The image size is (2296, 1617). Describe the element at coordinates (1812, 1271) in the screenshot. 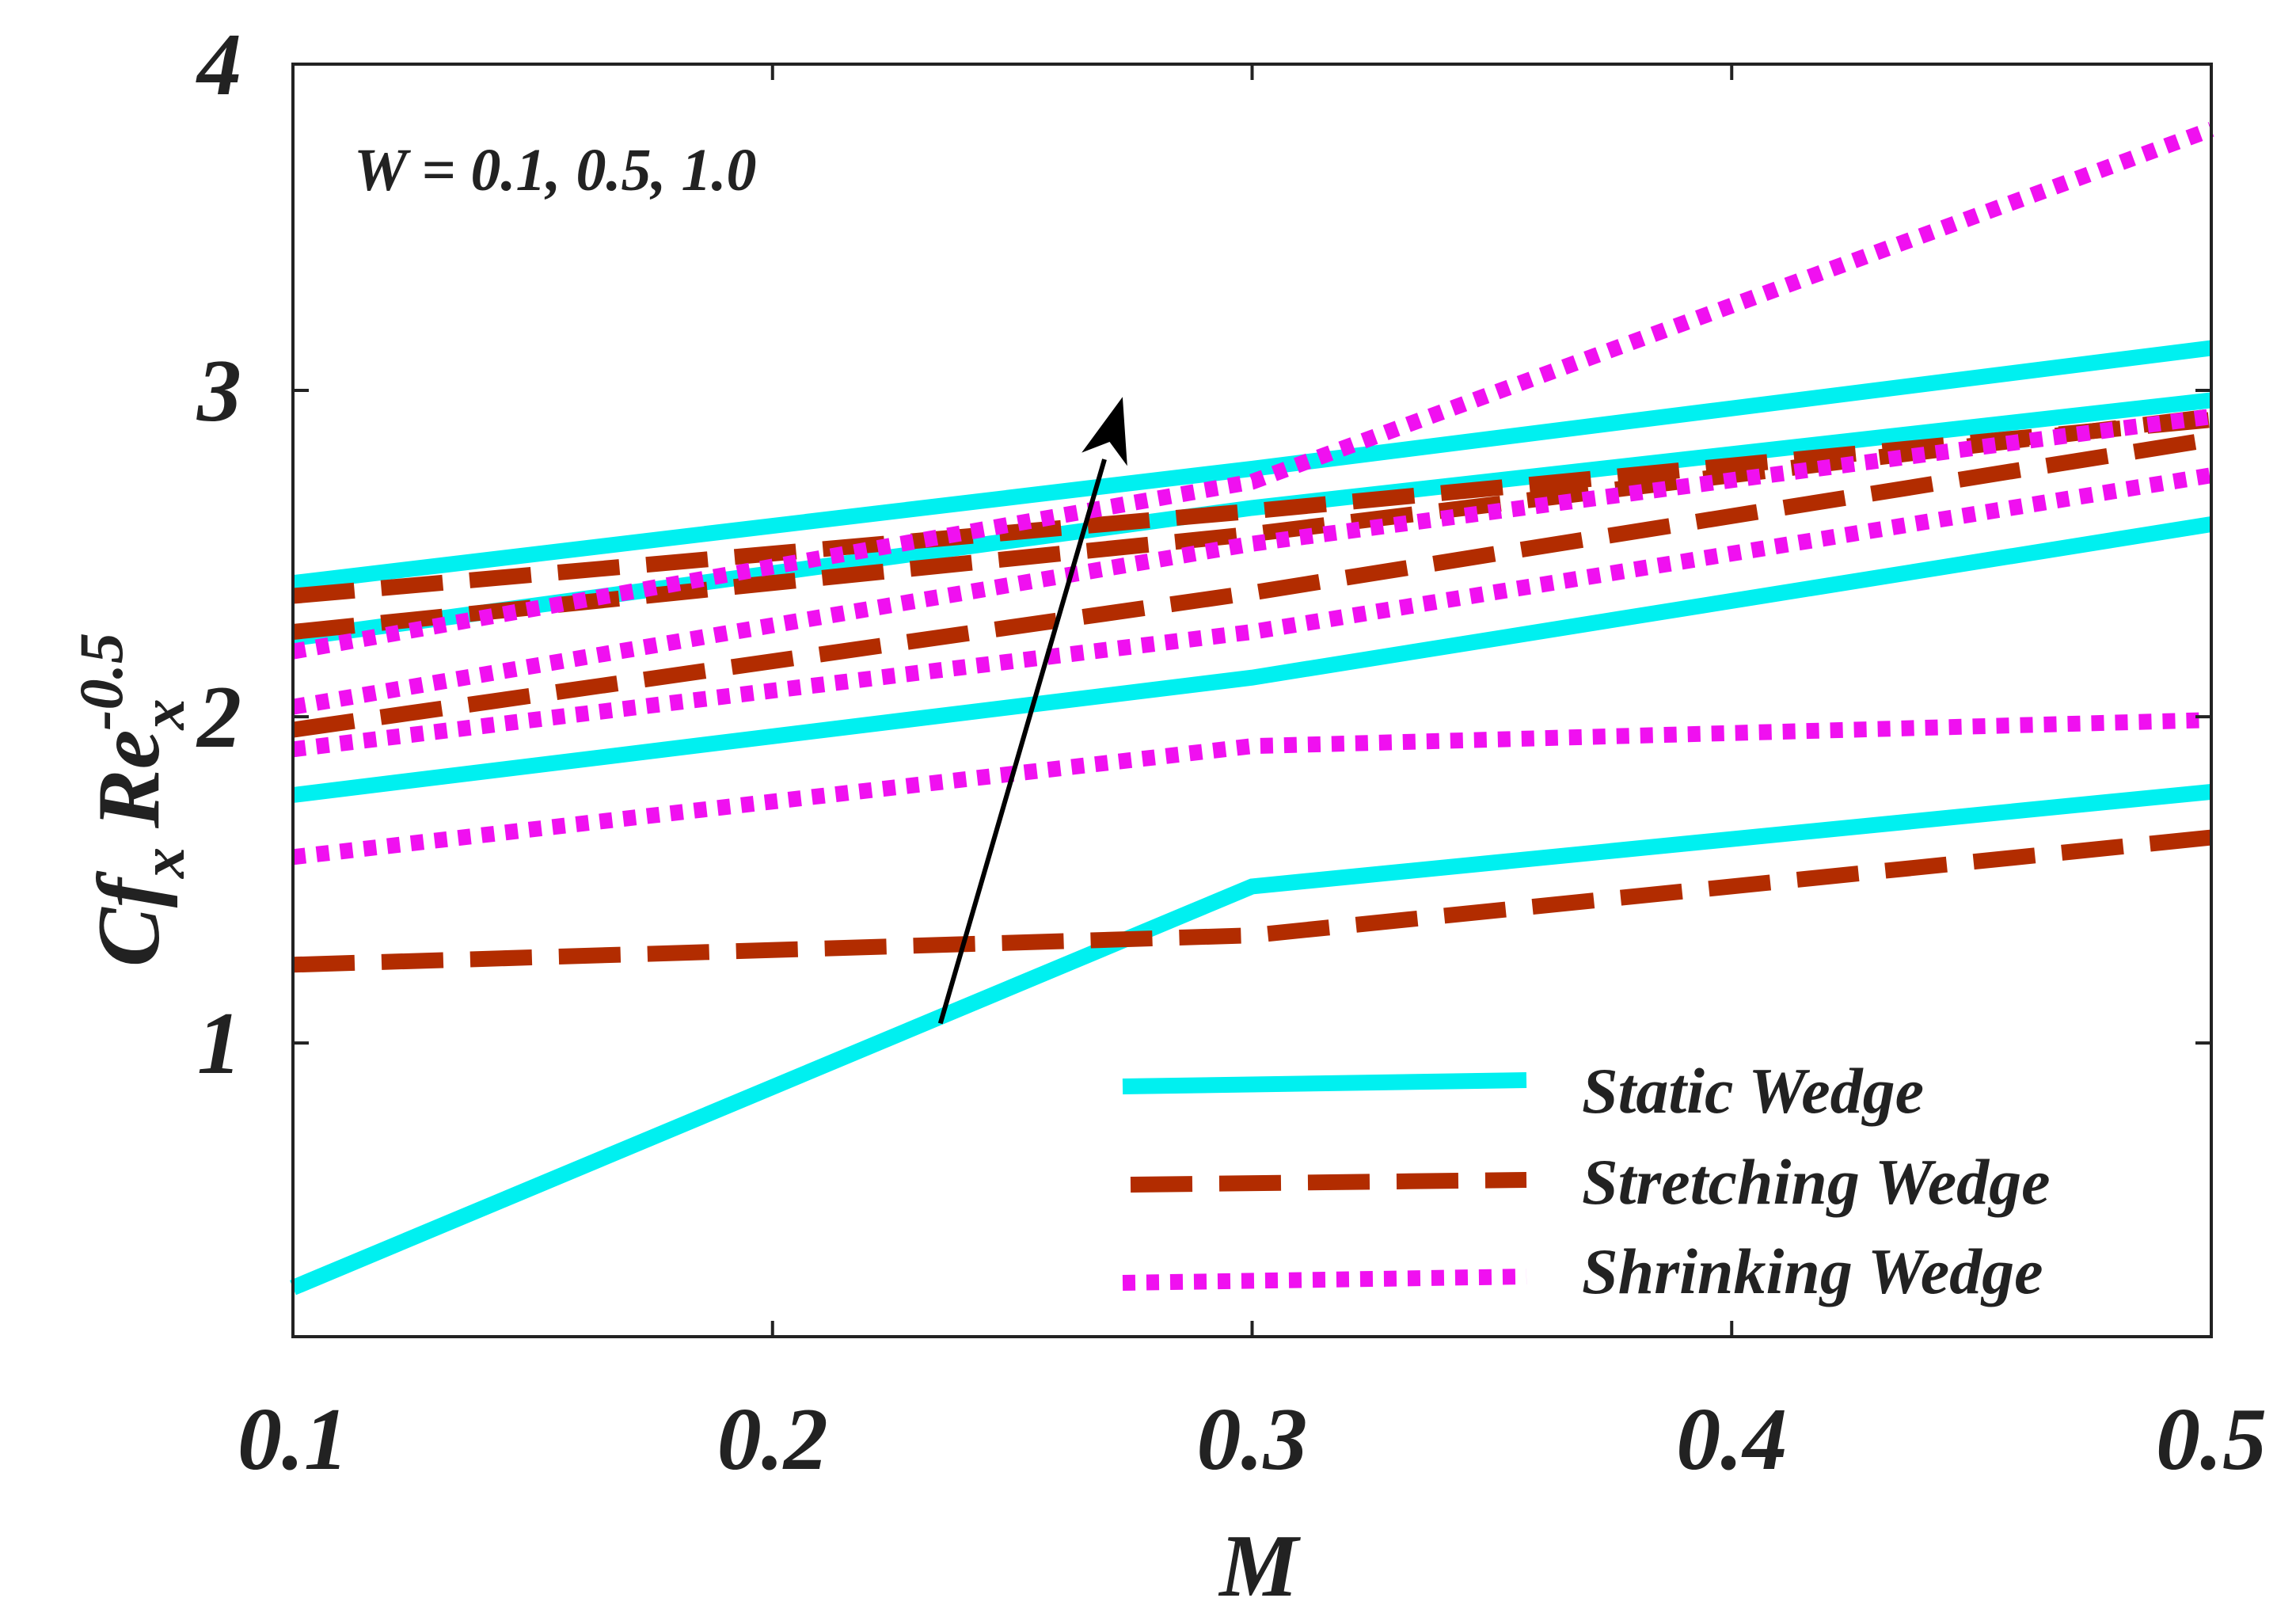

I see `legend-label-shrinking: Shrinking Wedge` at that location.